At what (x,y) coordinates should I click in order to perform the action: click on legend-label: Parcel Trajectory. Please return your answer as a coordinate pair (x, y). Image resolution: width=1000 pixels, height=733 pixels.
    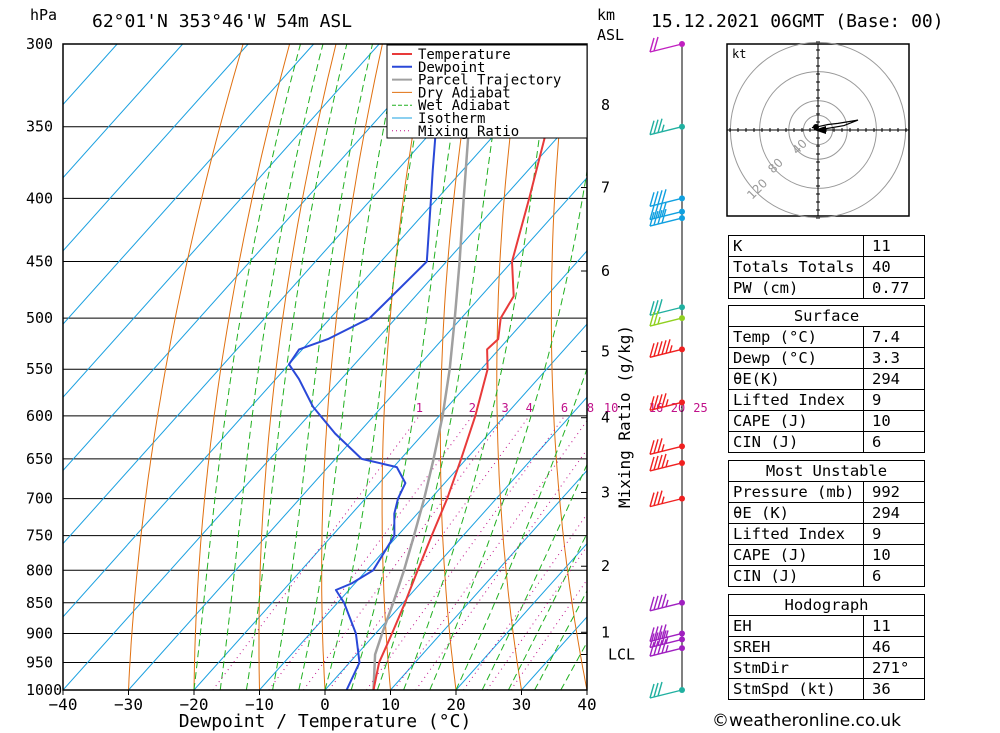
    Looking at the image, I should click on (489, 81).